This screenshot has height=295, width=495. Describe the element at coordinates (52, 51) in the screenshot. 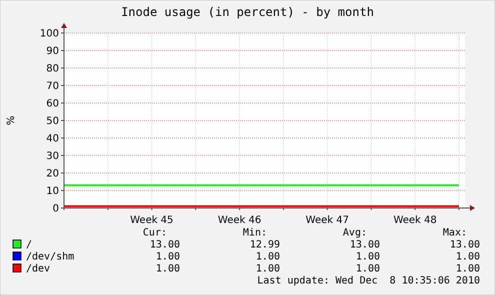

I see `y-tick-label: 90` at that location.